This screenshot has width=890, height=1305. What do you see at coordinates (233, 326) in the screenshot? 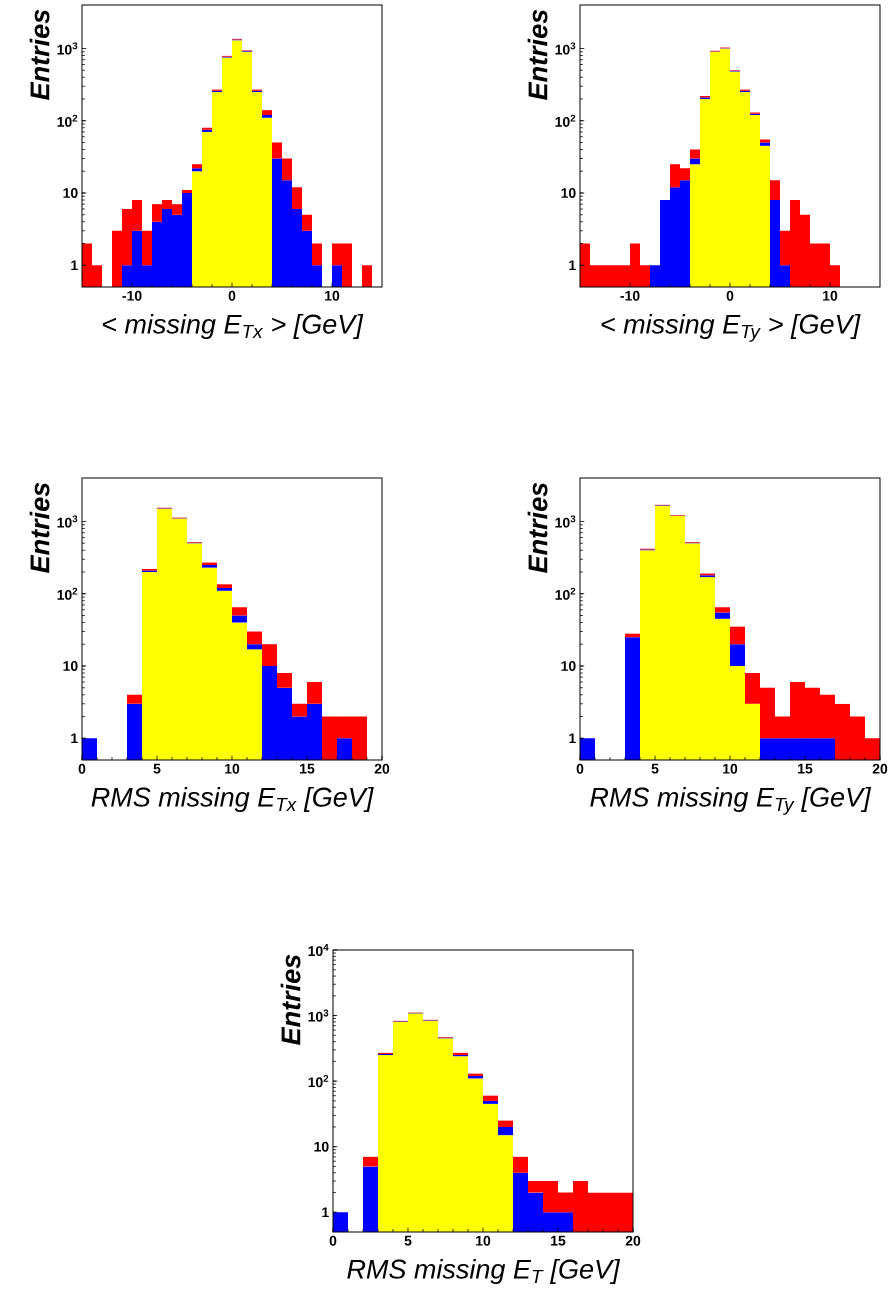
I see `x-axis-title: < missing E$_{Tx}$ > [GeV]` at bounding box center [233, 326].